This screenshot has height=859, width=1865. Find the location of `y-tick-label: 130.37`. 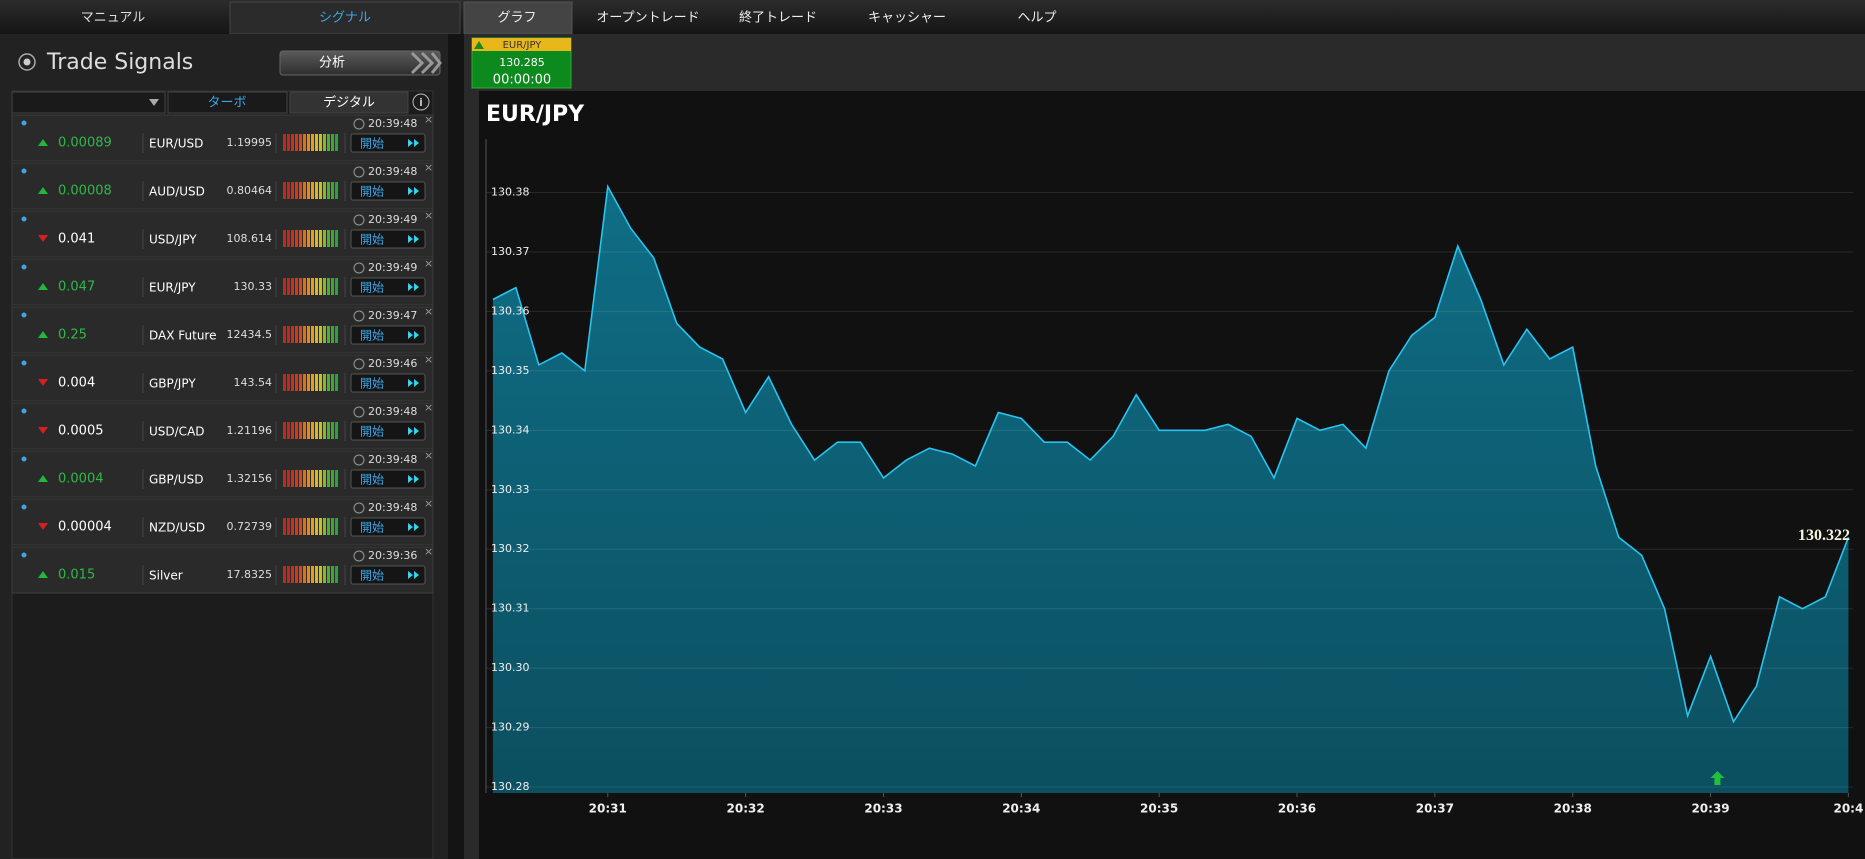

y-tick-label: 130.37 is located at coordinates (510, 251).